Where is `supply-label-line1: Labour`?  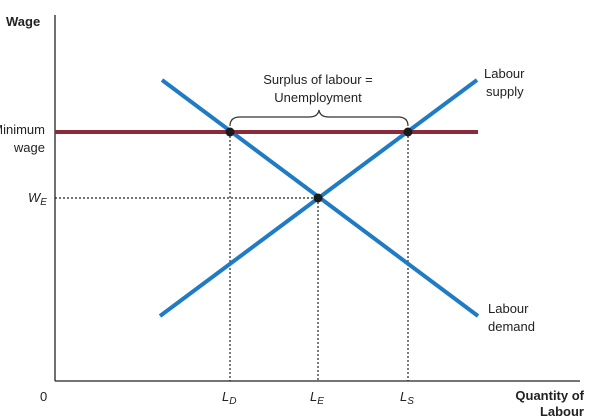 supply-label-line1: Labour is located at coordinates (504, 73).